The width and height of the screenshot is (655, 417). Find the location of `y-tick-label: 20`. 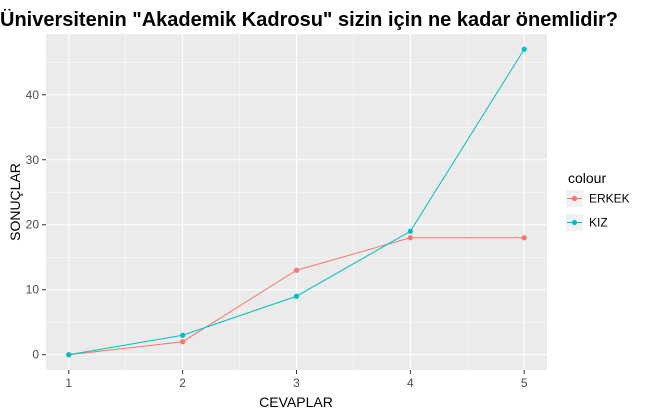

y-tick-label: 20 is located at coordinates (33, 225).